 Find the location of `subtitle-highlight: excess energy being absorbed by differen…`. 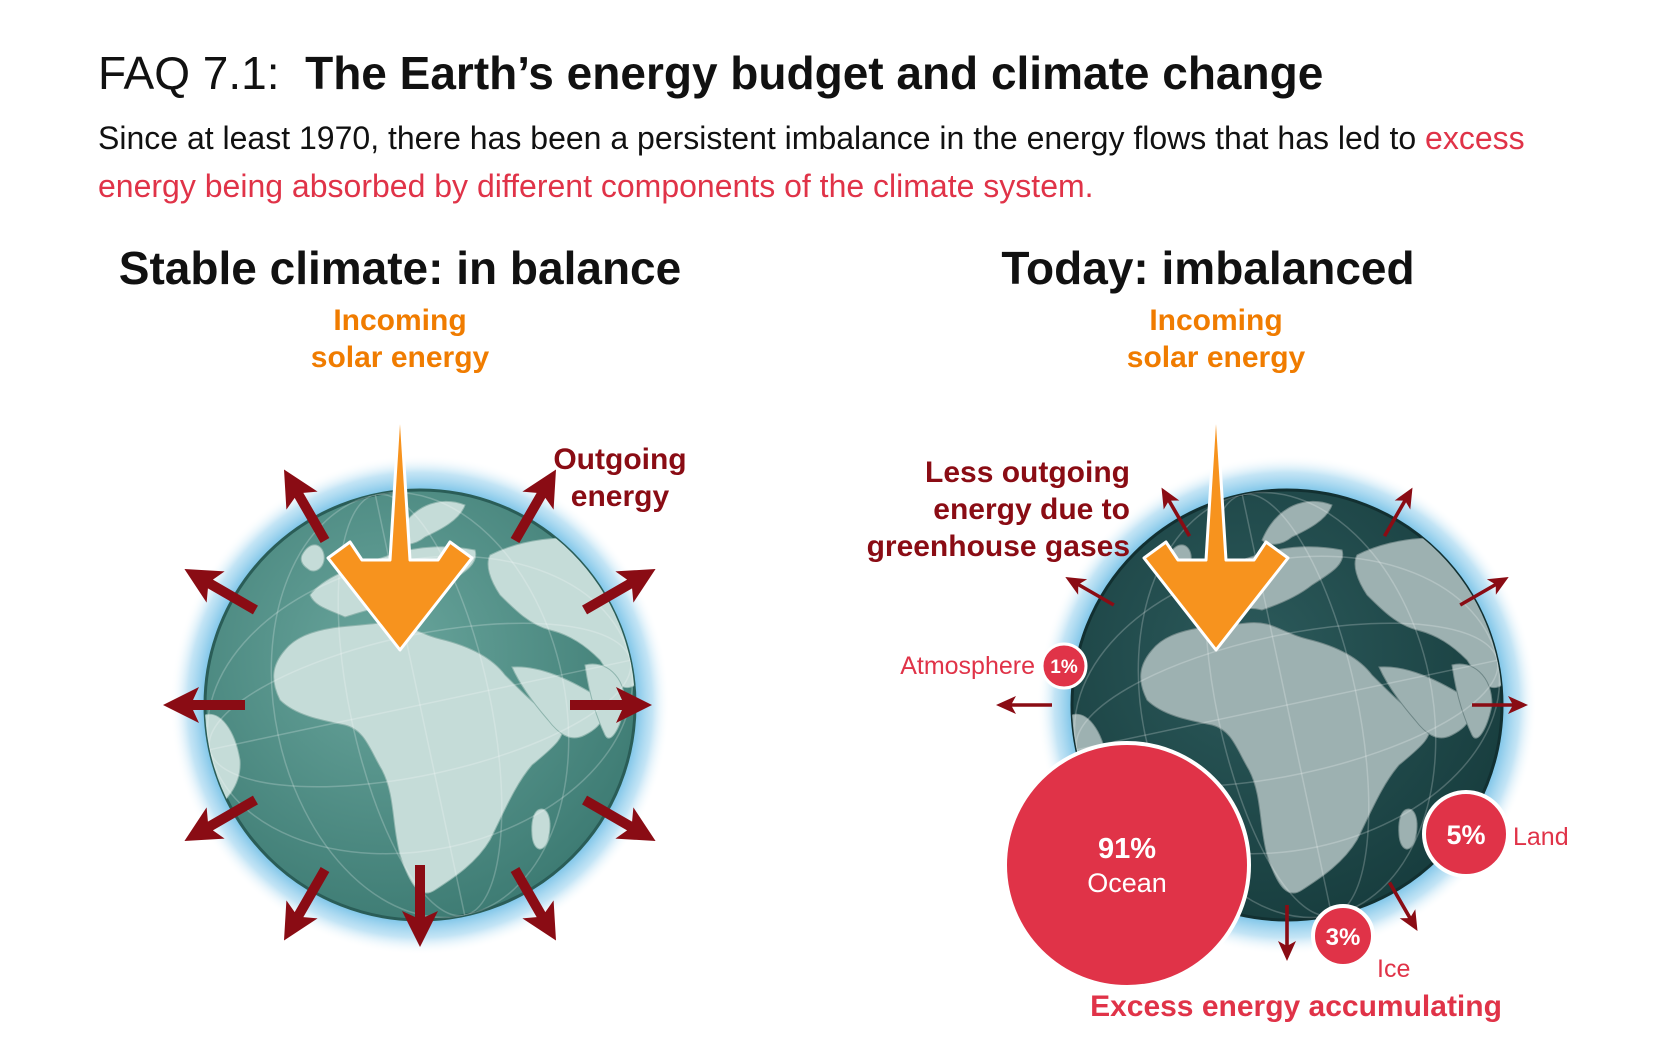

subtitle-highlight: excess energy being absorbed by differen… is located at coordinates (811, 162).